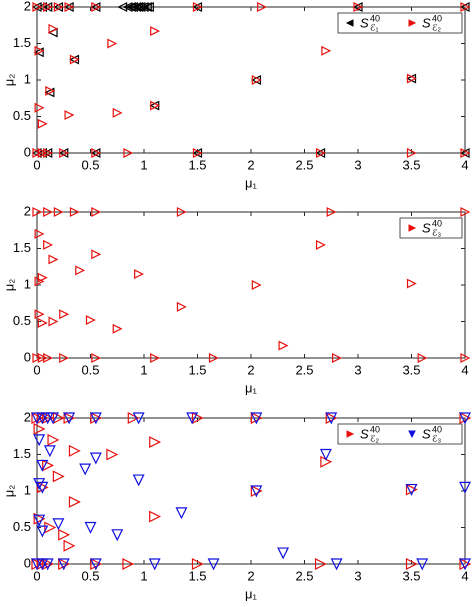 The image size is (474, 607). Describe the element at coordinates (411, 164) in the screenshot. I see `x-tick-label: 3.5` at that location.